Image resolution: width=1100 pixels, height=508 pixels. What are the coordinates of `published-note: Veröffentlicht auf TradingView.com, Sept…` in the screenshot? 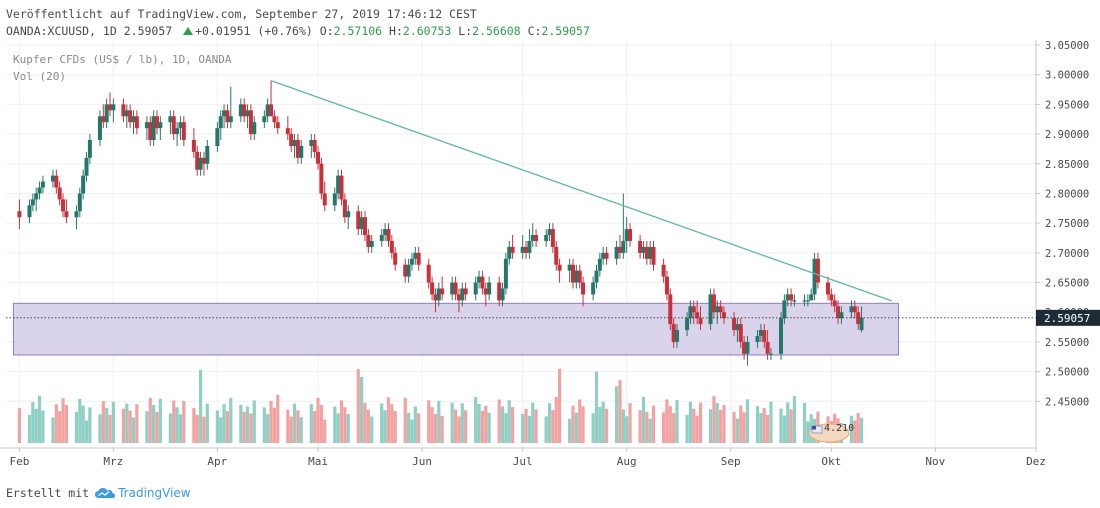 It's located at (241, 14).